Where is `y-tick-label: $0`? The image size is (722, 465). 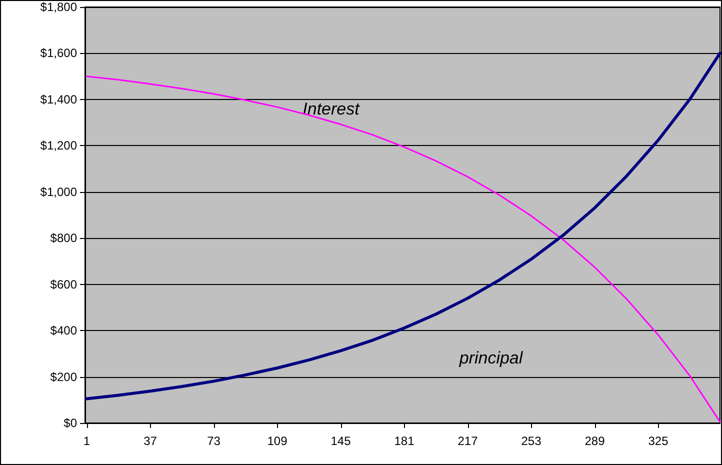
y-tick-label: $0 is located at coordinates (71, 423).